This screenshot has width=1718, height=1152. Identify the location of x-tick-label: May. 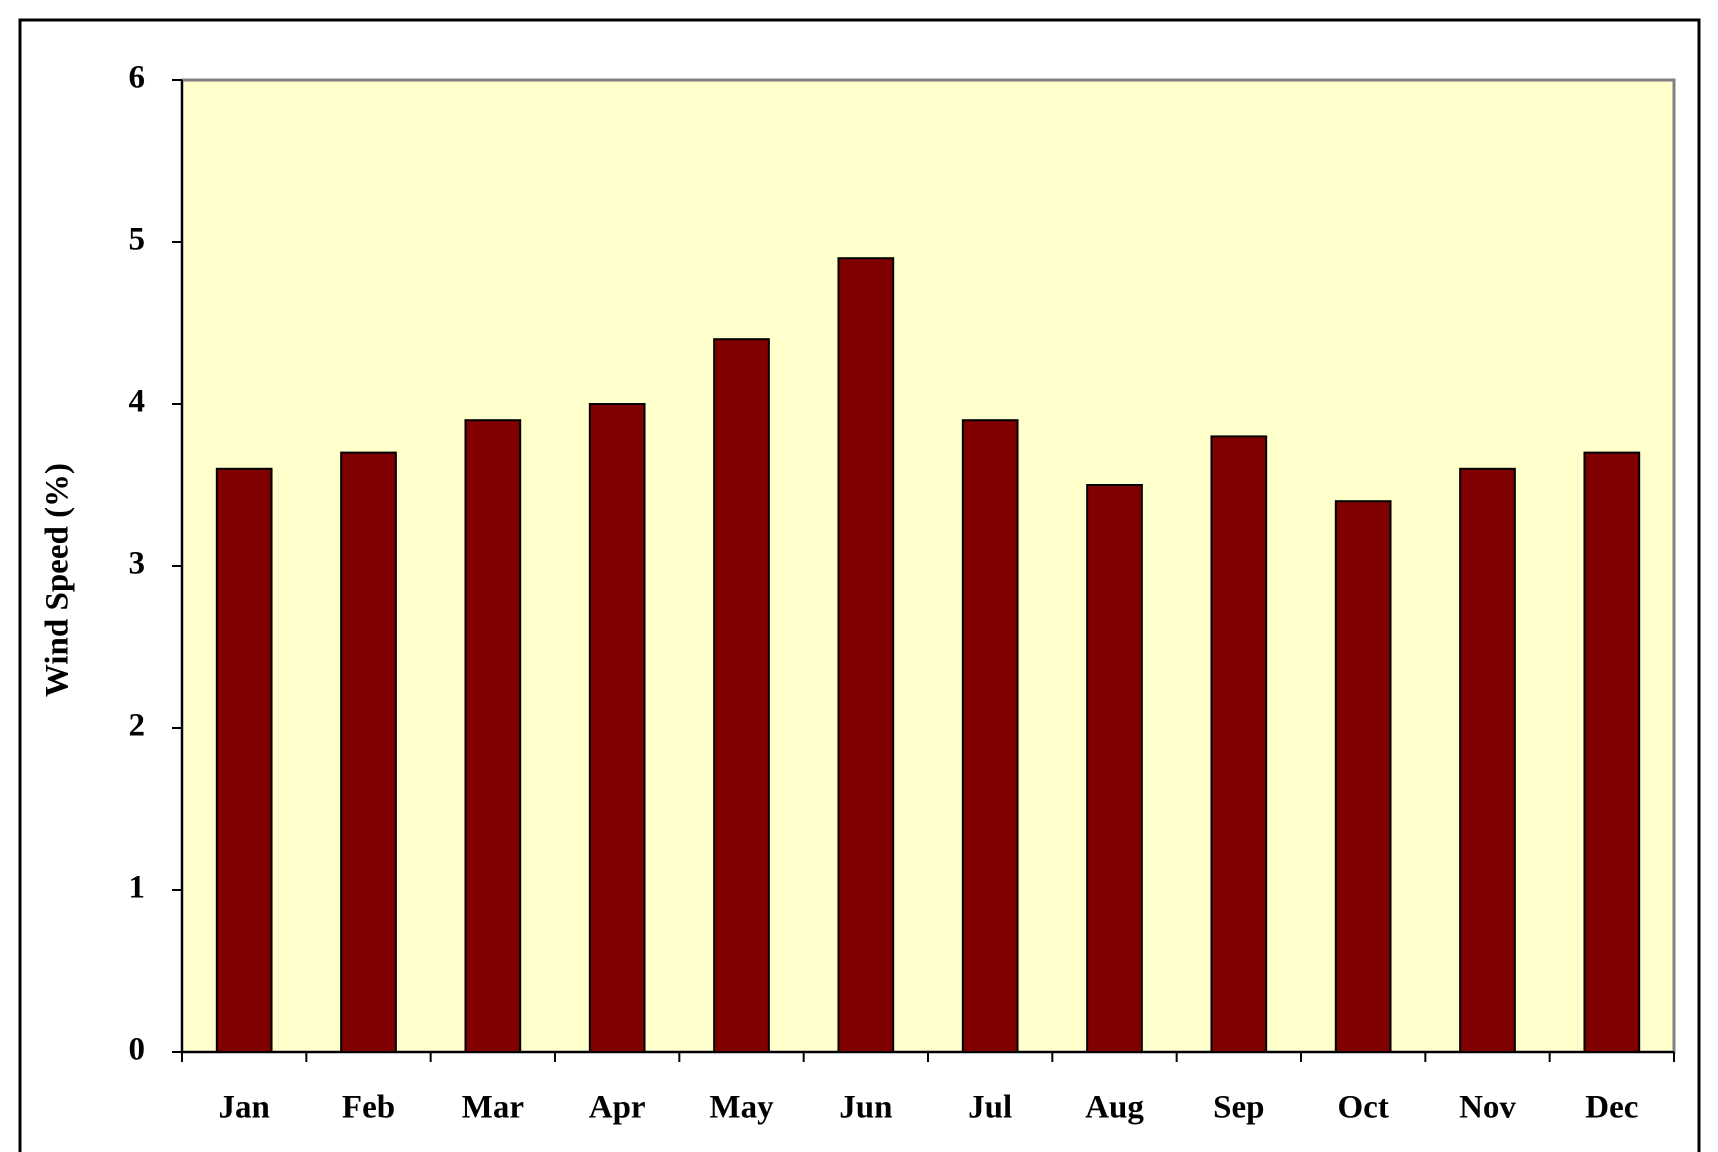
(741, 1108).